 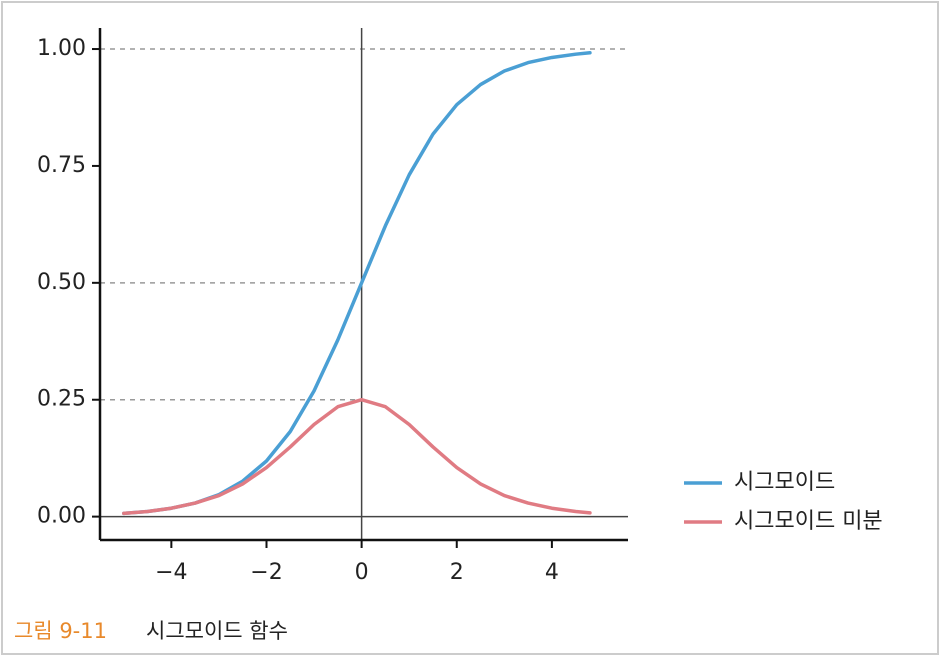 What do you see at coordinates (457, 572) in the screenshot?
I see `x-tick-label: 2` at bounding box center [457, 572].